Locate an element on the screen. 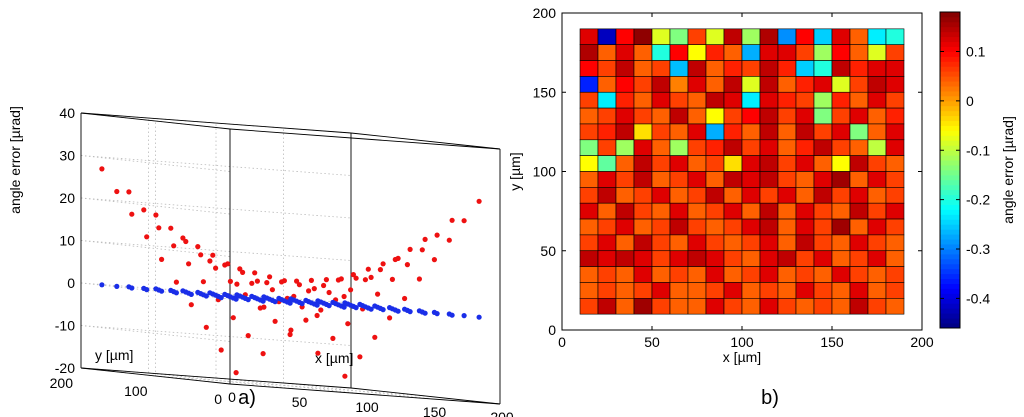 Image resolution: width=1024 pixels, height=417 pixels. z-tick-label: 0 is located at coordinates (71, 283).